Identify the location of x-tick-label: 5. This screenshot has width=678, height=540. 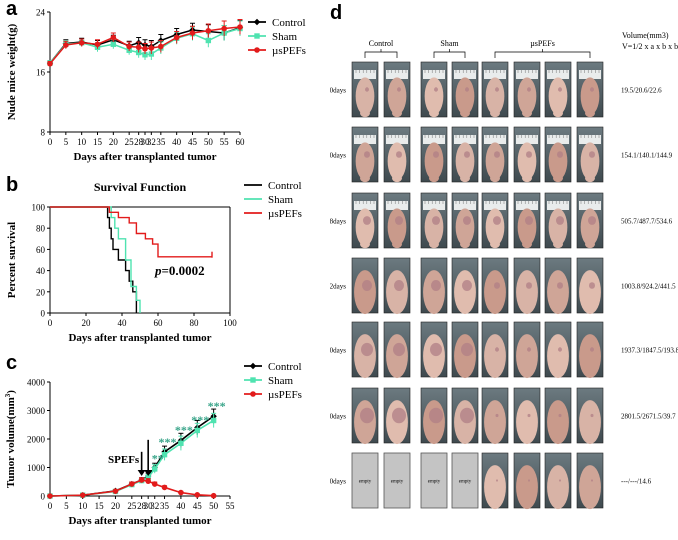
(66, 142).